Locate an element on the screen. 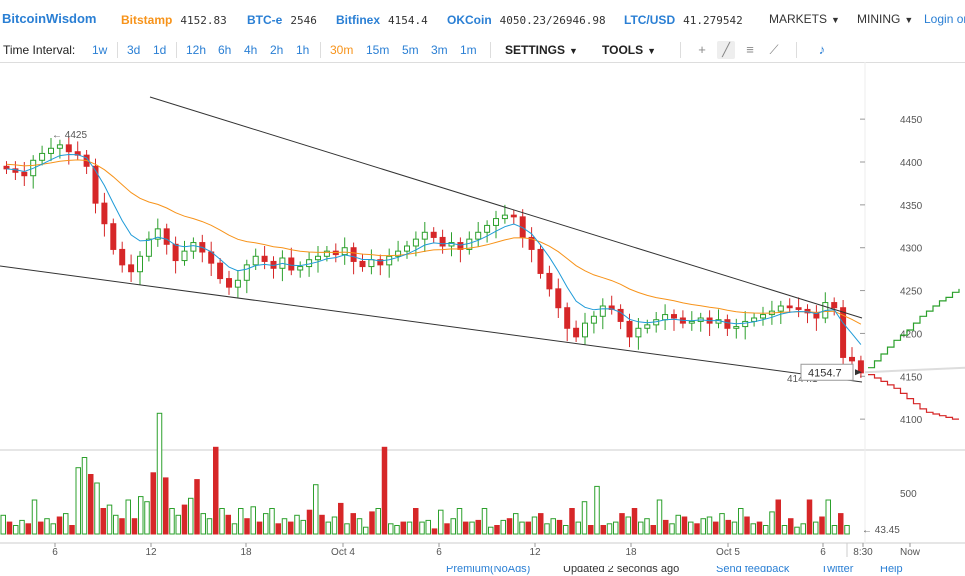 This screenshot has width=965, height=576. alert-bell-icon: ♪ is located at coordinates (822, 49).